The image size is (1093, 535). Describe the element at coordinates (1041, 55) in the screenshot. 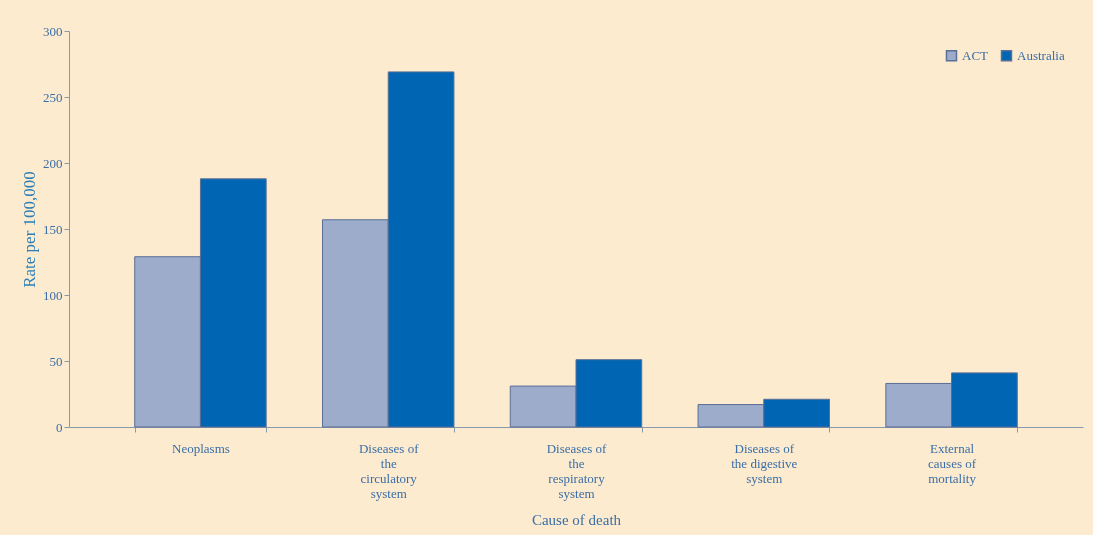

I see `legend-label: Australia` at that location.